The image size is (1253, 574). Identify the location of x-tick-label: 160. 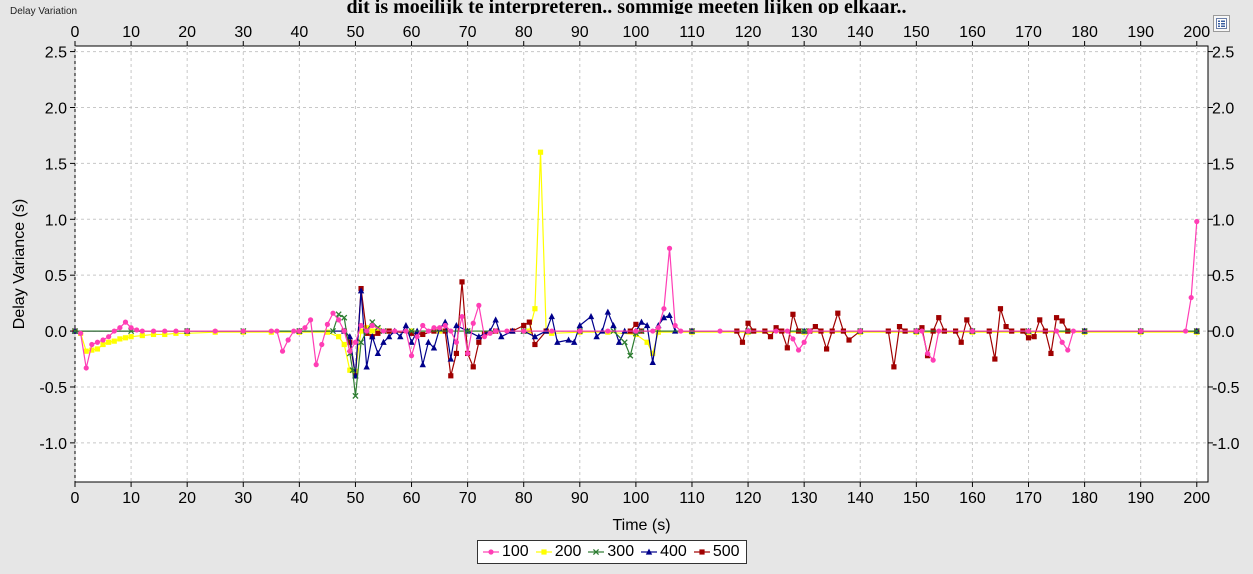
(972, 498).